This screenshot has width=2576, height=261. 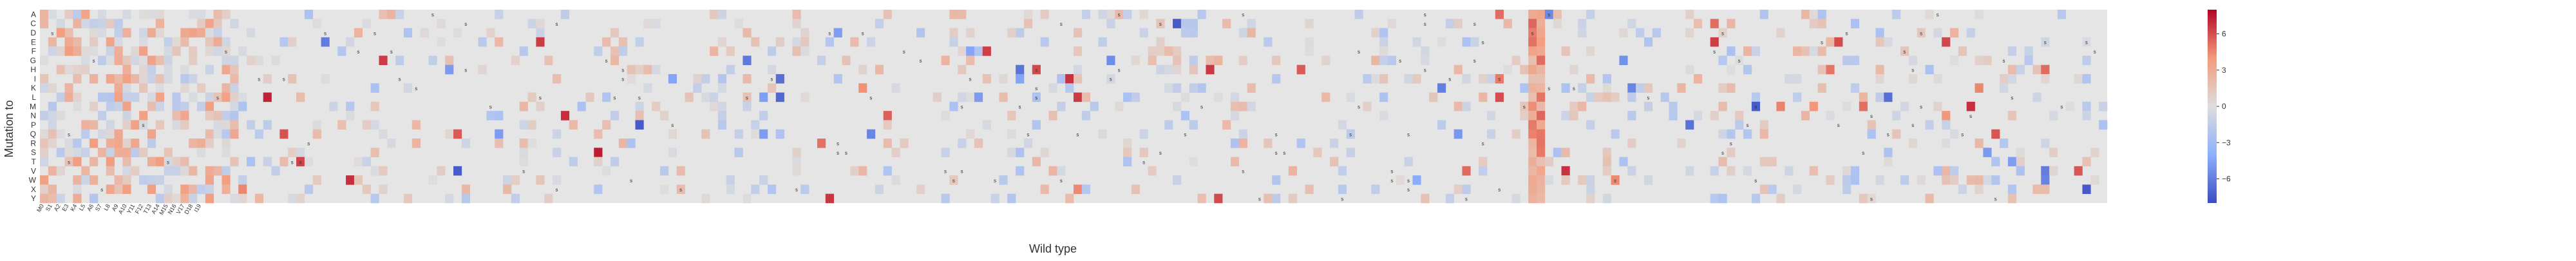 I want to click on row-label: R, so click(x=33, y=144).